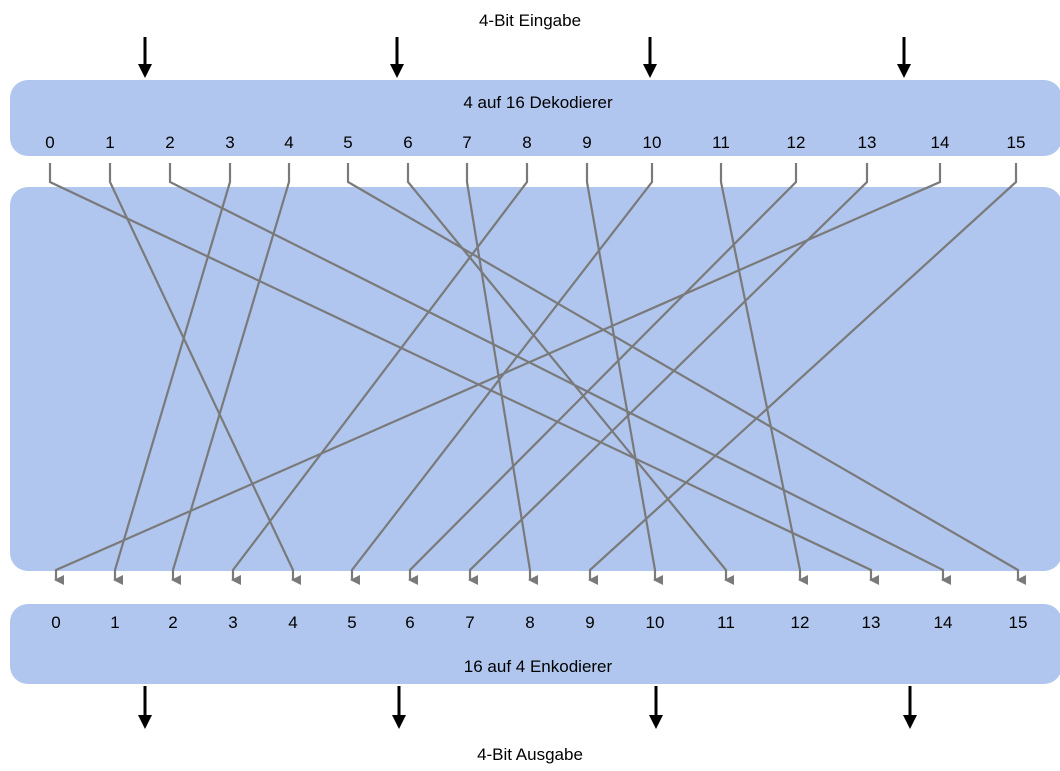 This screenshot has height=771, width=1060. I want to click on decoder-output-label: 11, so click(721, 142).